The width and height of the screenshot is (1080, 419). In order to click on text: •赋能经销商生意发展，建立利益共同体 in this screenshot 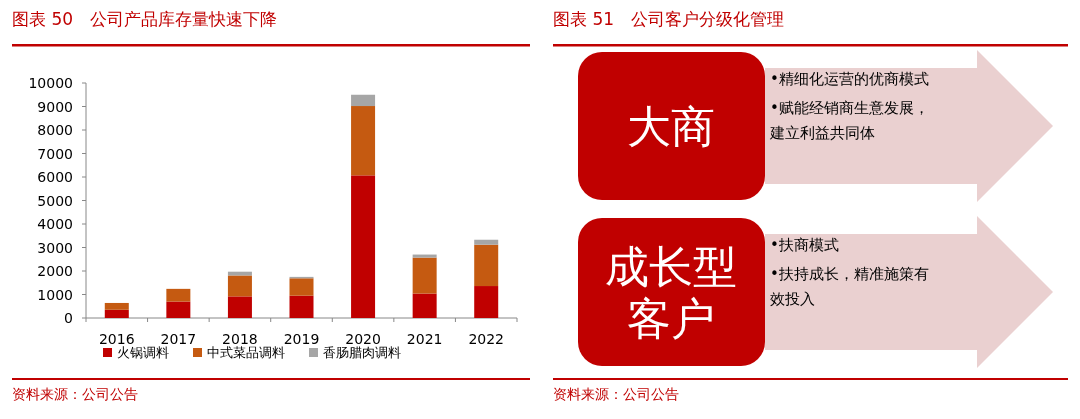, I will do `click(849, 120)`.